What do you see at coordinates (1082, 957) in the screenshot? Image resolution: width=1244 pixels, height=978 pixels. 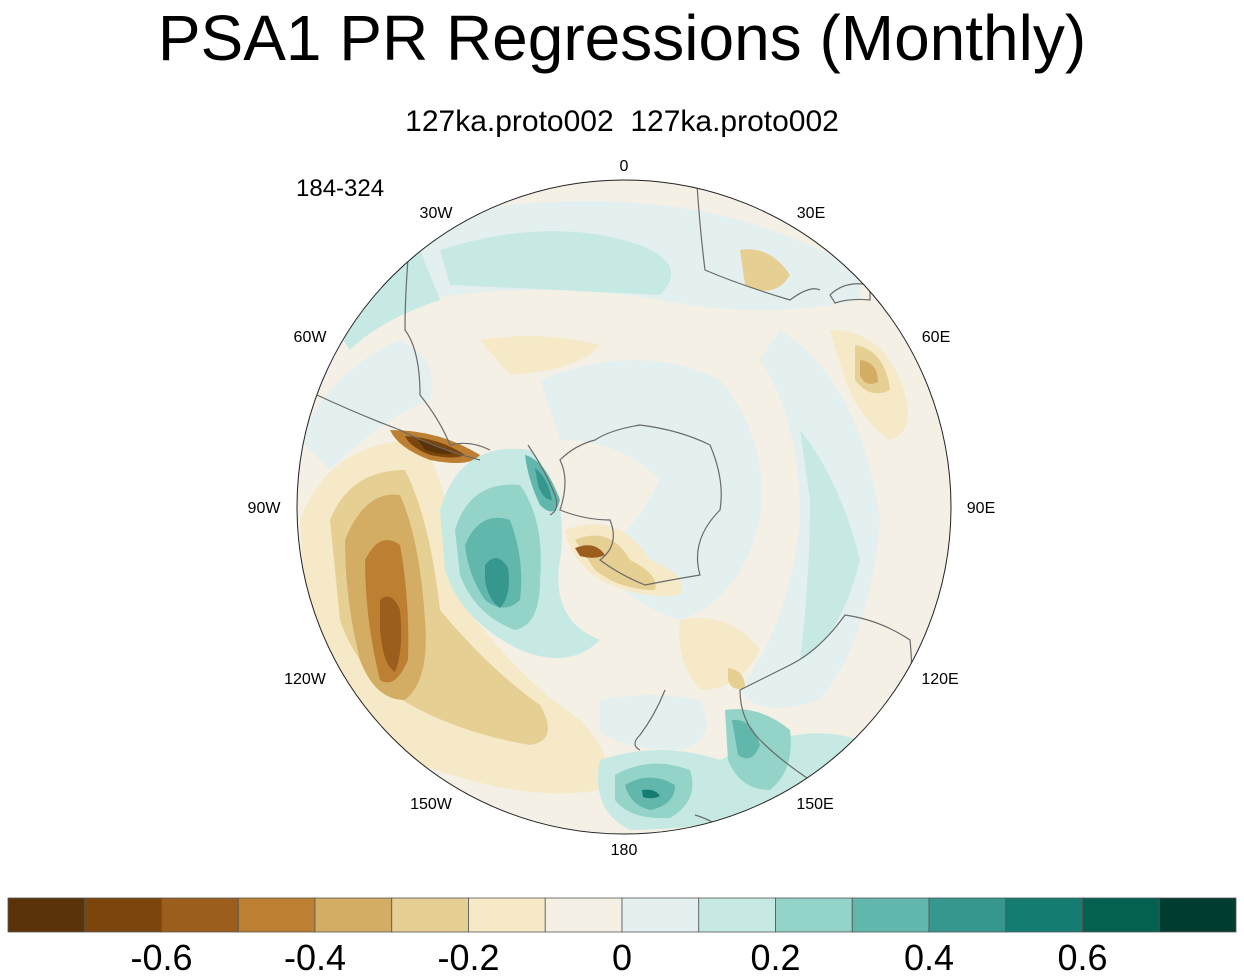 I see `colorbar-tick-label: 0.6` at bounding box center [1082, 957].